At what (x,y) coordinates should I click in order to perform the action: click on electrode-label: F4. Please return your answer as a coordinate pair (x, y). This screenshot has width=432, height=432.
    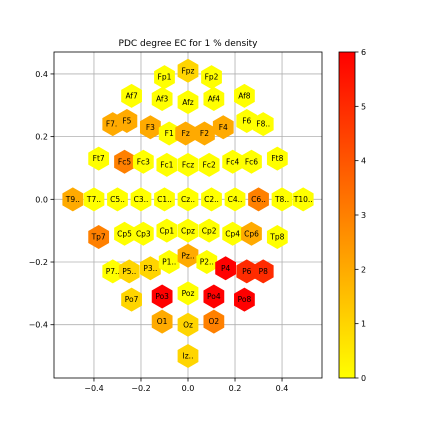
    Looking at the image, I should click on (223, 127).